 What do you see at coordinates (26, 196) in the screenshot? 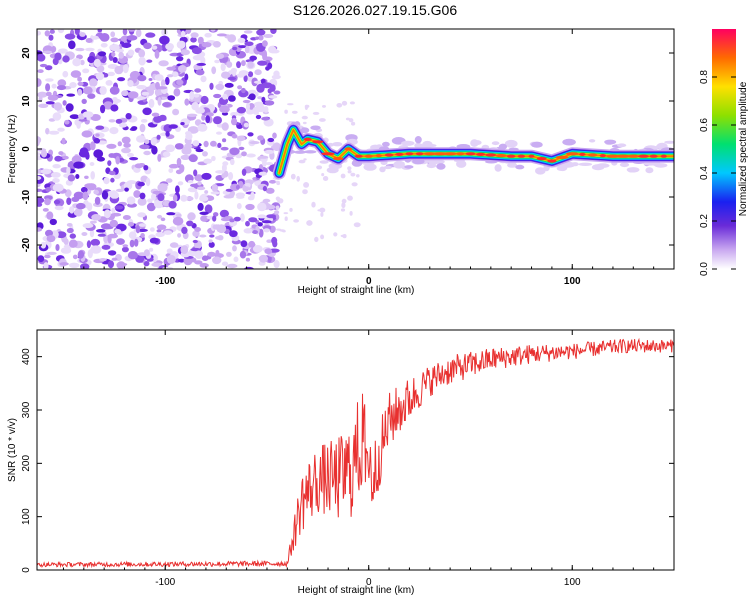
I see `top-y-tick-label: -10` at bounding box center [26, 196].